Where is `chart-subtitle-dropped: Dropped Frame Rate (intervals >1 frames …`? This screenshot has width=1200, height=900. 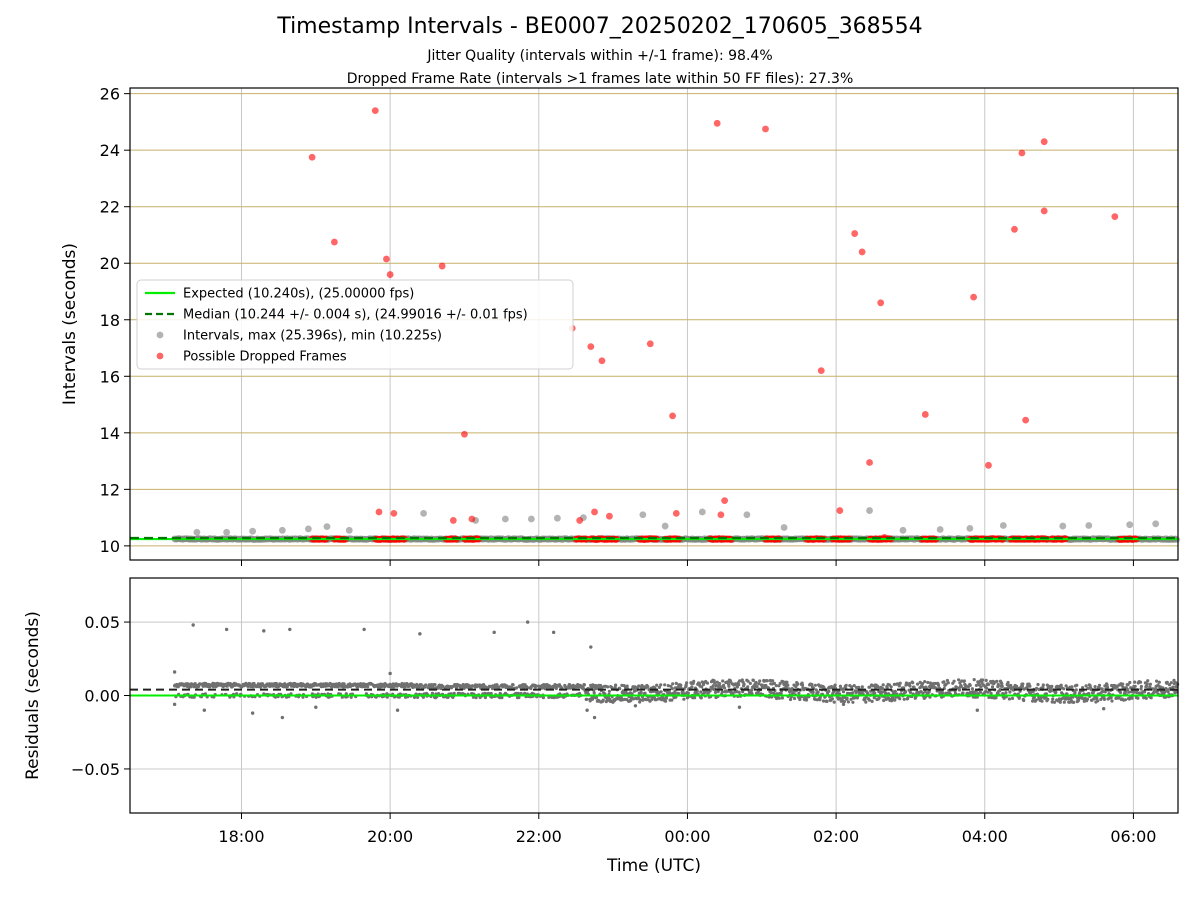 chart-subtitle-dropped: Dropped Frame Rate (intervals >1 frames … is located at coordinates (600, 79).